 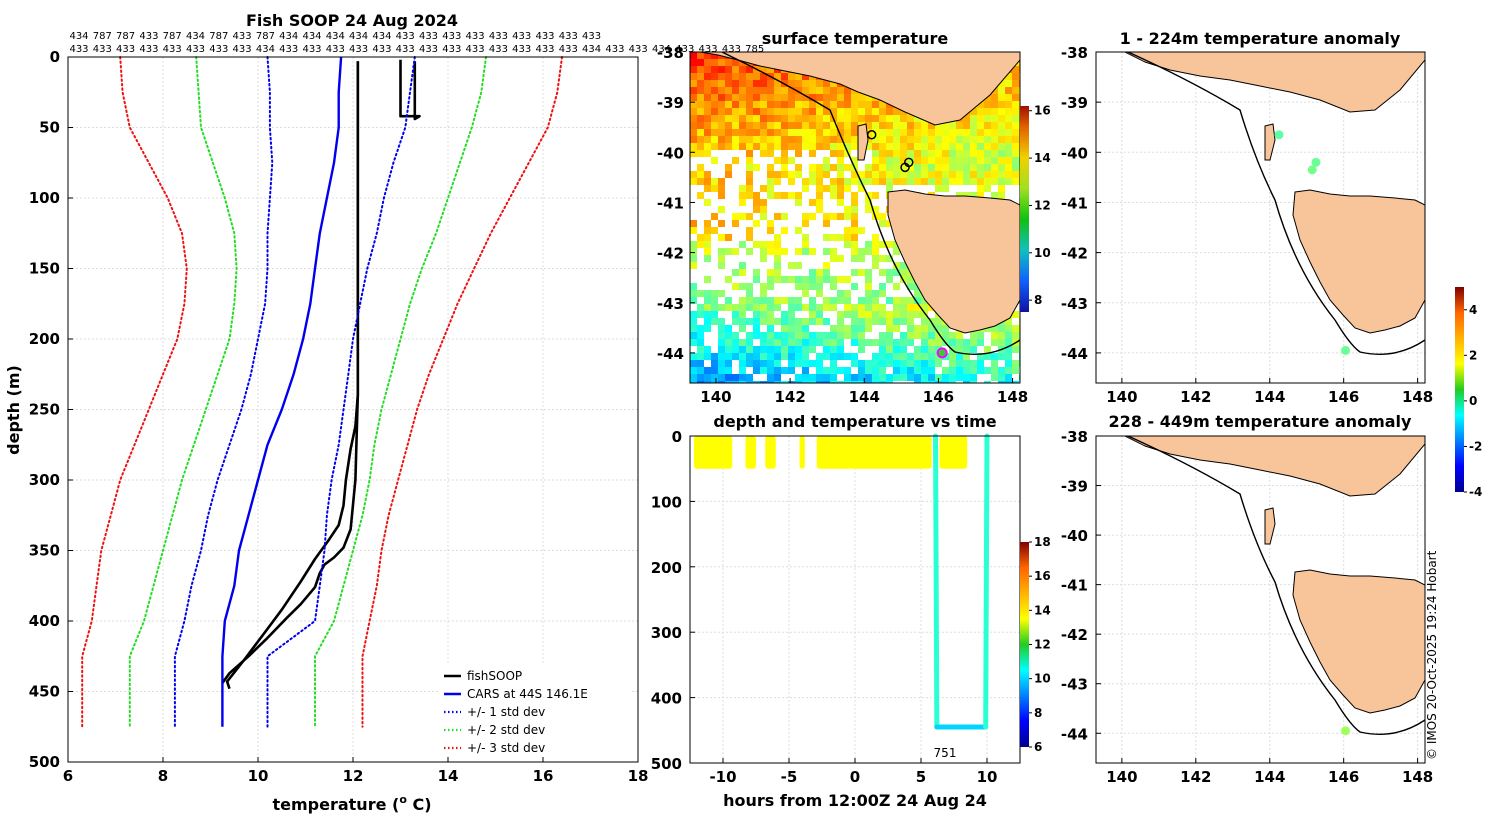 I want to click on sst-track-marker, so click(x=942, y=353).